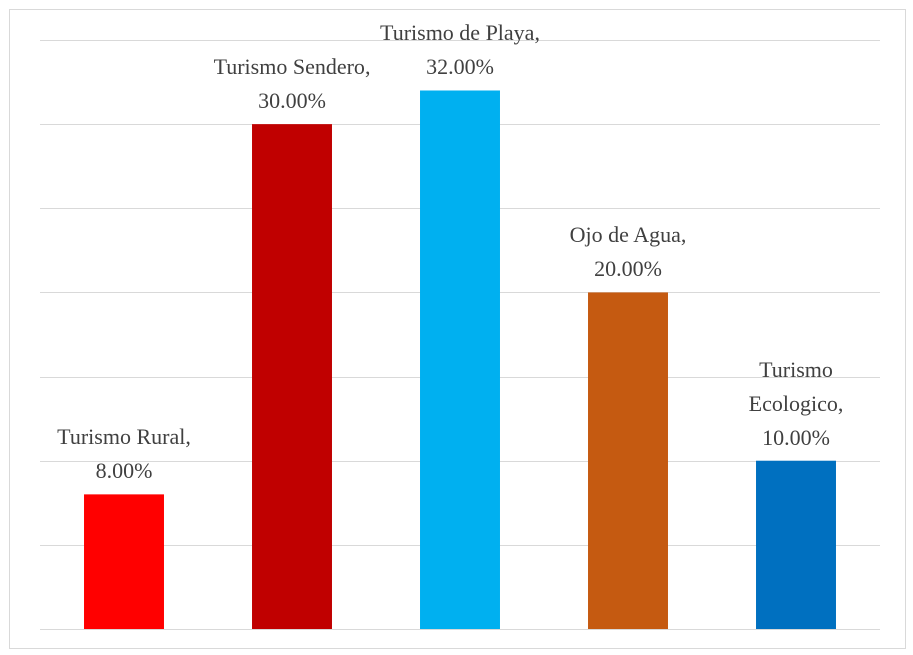  Describe the element at coordinates (460, 50) in the screenshot. I see `data-label: Turismo de Playa, 32.00%` at that location.